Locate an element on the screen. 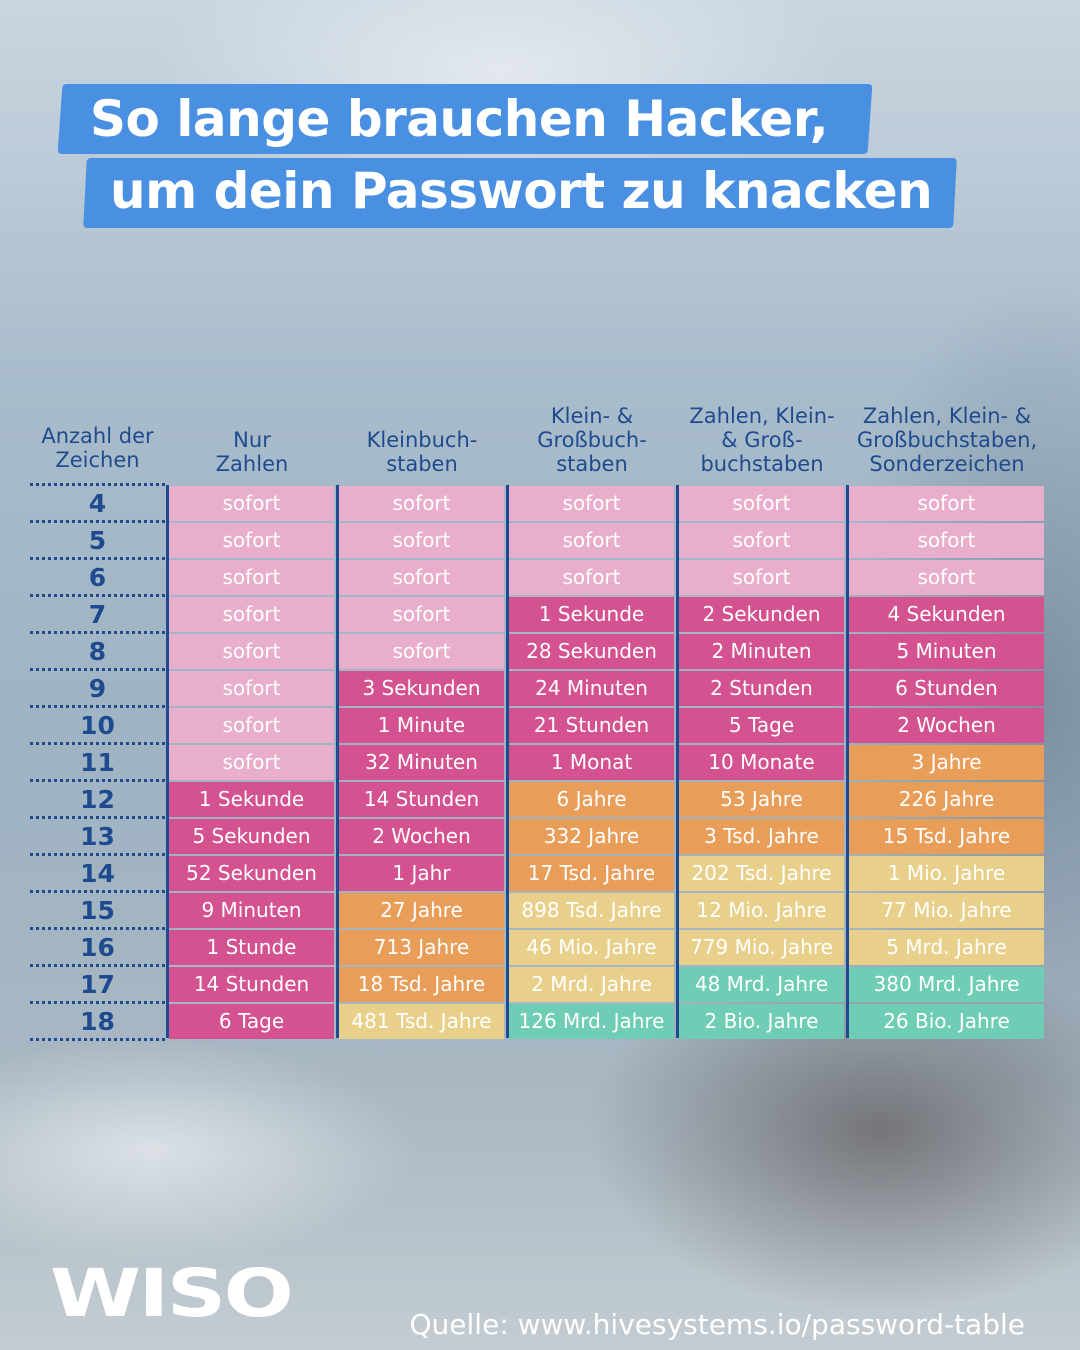  table-cell: 1 Jahr is located at coordinates (421, 873).